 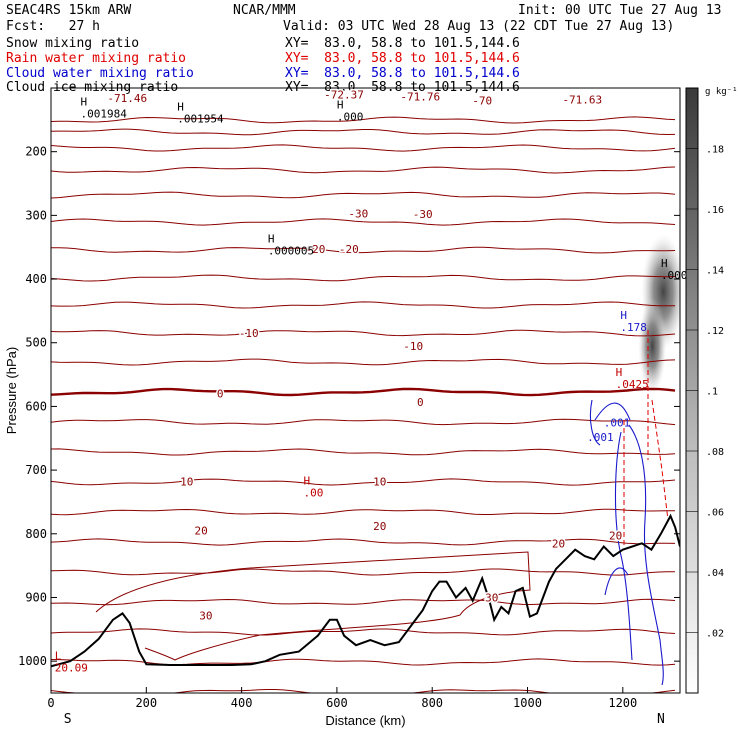 What do you see at coordinates (715, 573) in the screenshot?
I see `colorbar-tick-label: .04` at bounding box center [715, 573].